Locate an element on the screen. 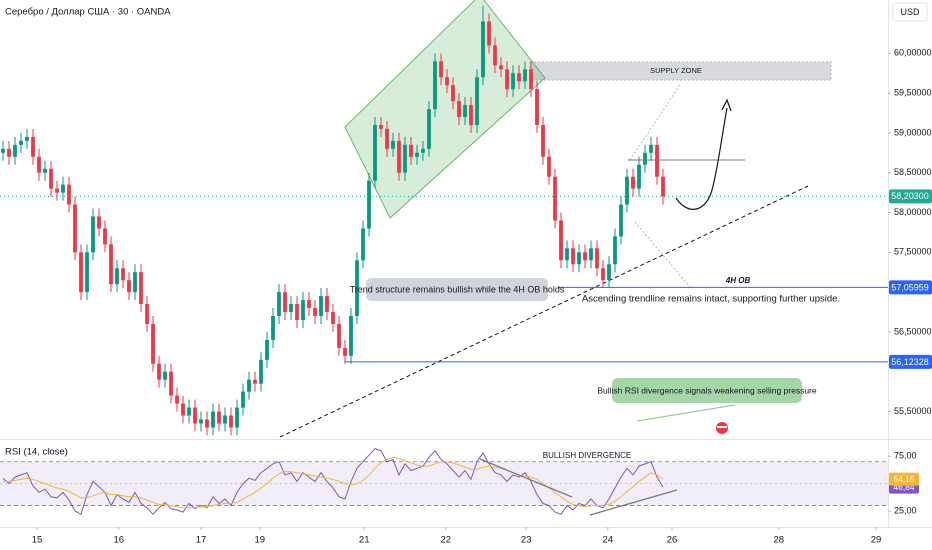  x-tick-label: 26 is located at coordinates (672, 540).